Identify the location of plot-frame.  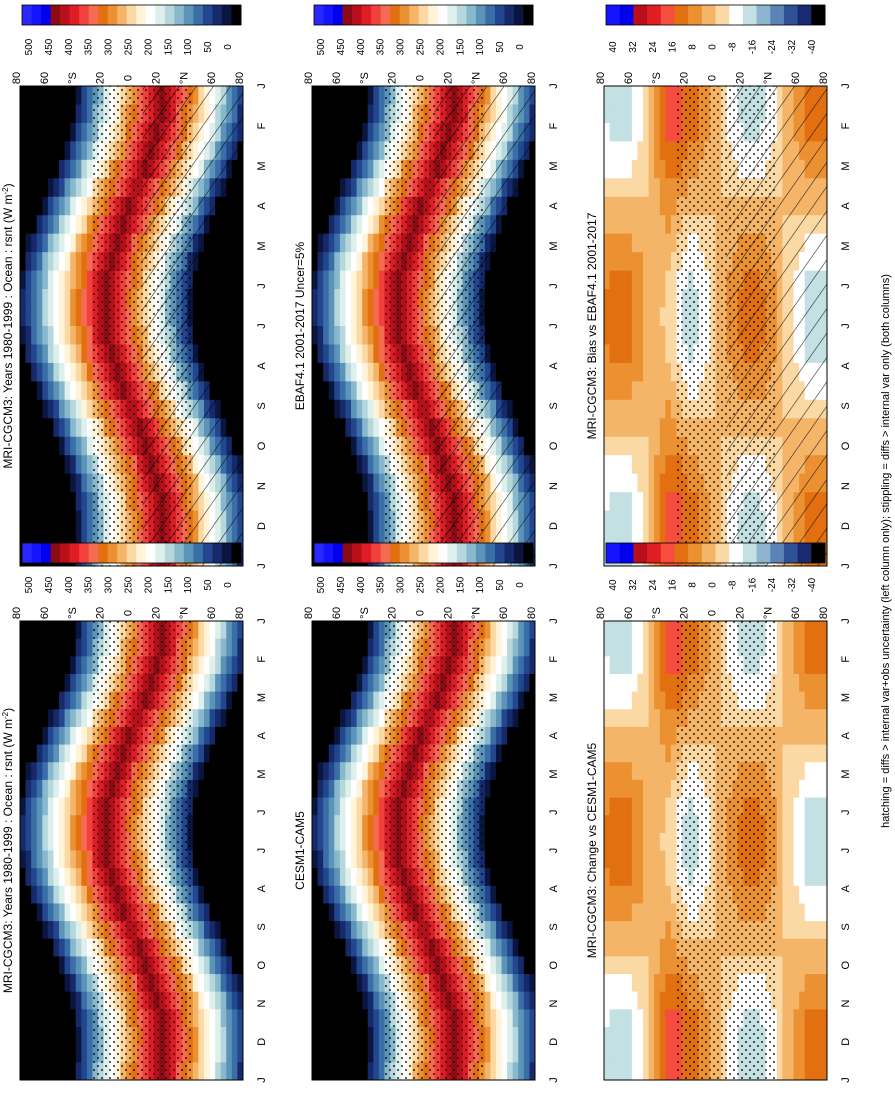
(423, 326).